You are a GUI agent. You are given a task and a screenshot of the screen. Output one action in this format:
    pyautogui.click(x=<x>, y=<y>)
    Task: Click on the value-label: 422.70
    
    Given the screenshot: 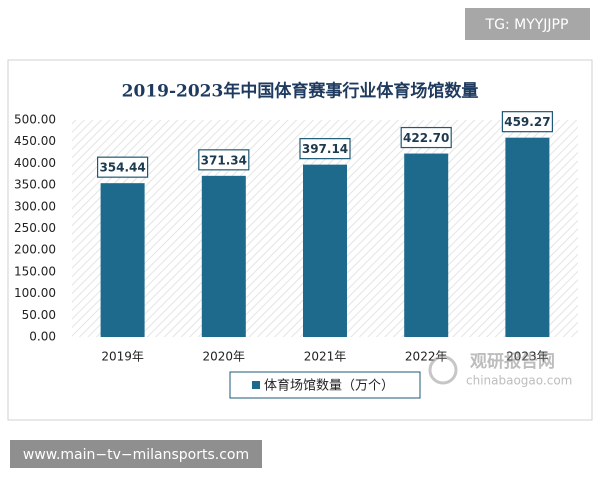 What is the action you would take?
    pyautogui.click(x=426, y=138)
    